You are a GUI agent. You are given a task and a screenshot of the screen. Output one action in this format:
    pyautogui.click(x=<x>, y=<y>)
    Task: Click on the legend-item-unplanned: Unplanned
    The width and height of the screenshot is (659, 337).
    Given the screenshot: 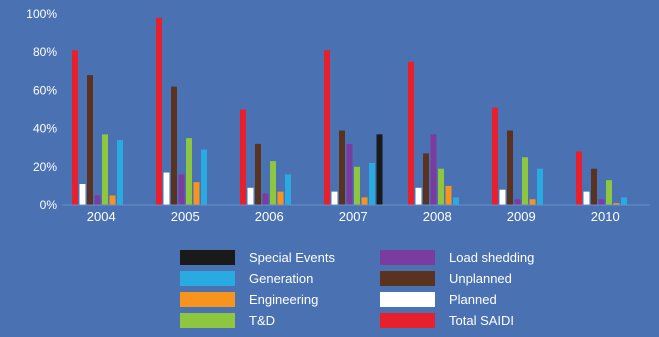 What is the action you would take?
    pyautogui.click(x=480, y=278)
    